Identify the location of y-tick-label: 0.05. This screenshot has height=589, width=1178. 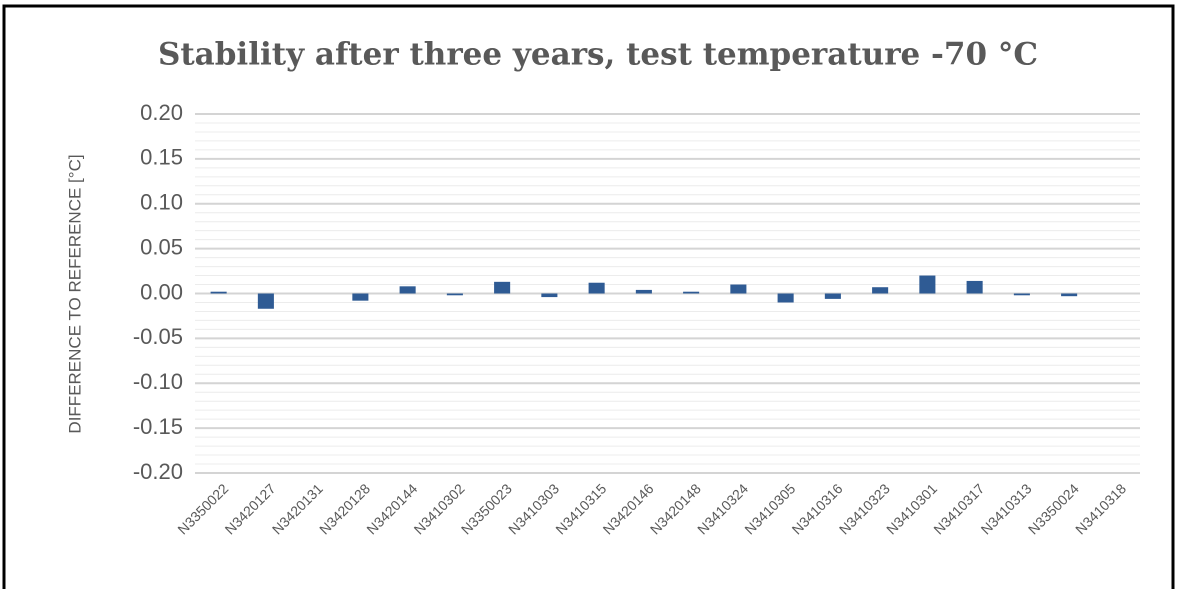
(161, 246).